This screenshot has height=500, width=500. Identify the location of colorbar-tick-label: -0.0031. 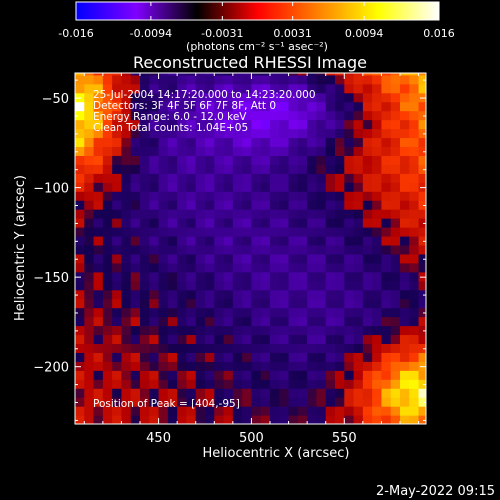
(222, 33).